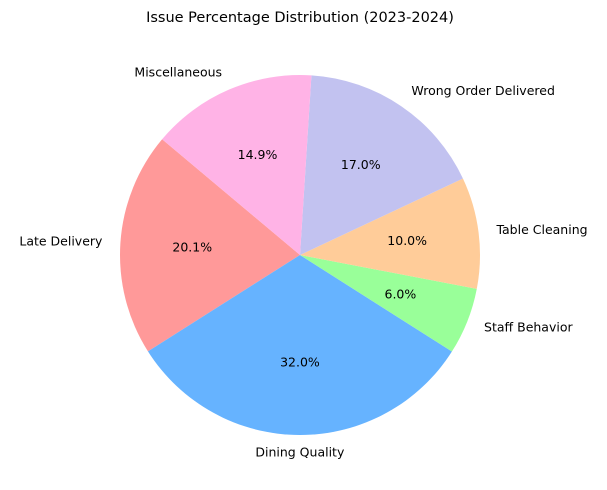  What do you see at coordinates (381, 165) in the screenshot?
I see `pie-slice-wrong-order-delivered` at bounding box center [381, 165].